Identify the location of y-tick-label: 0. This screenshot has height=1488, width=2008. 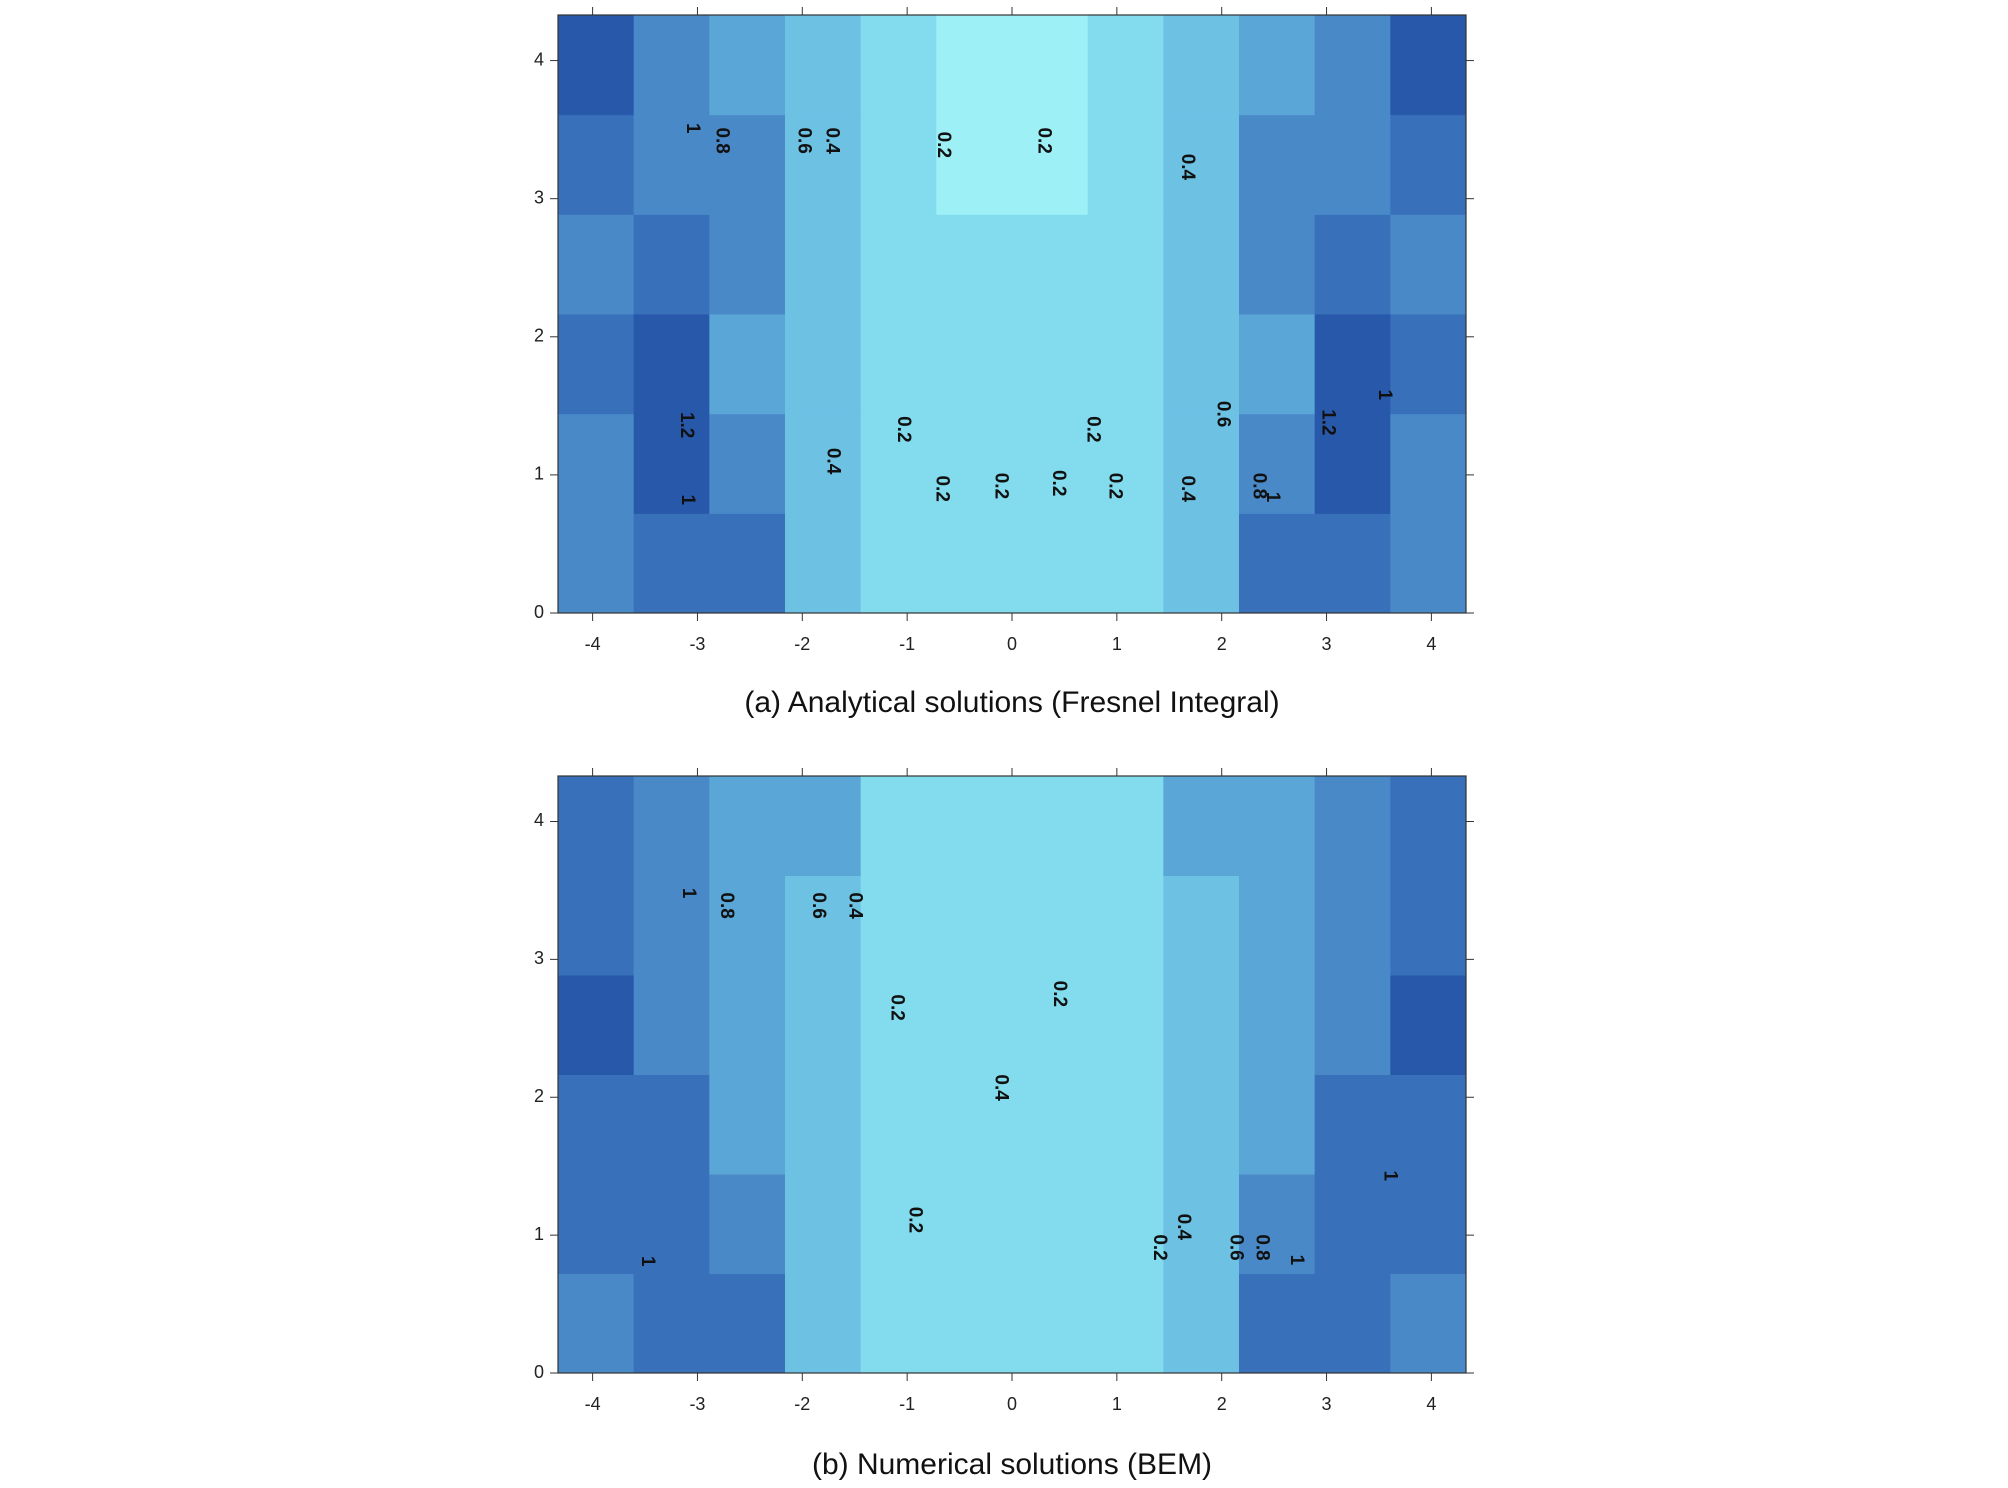
(539, 612).